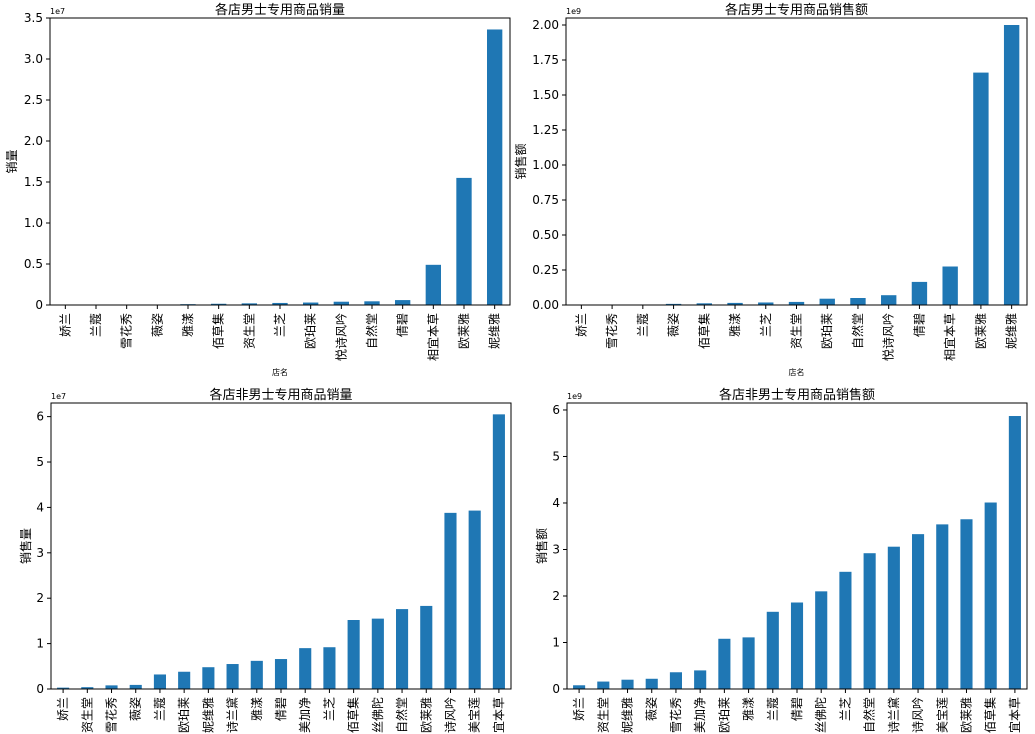 Image resolution: width=1035 pixels, height=734 pixels. Describe the element at coordinates (797, 395) in the screenshot. I see `chart-title: 各店非男士专用商品销售额` at that location.